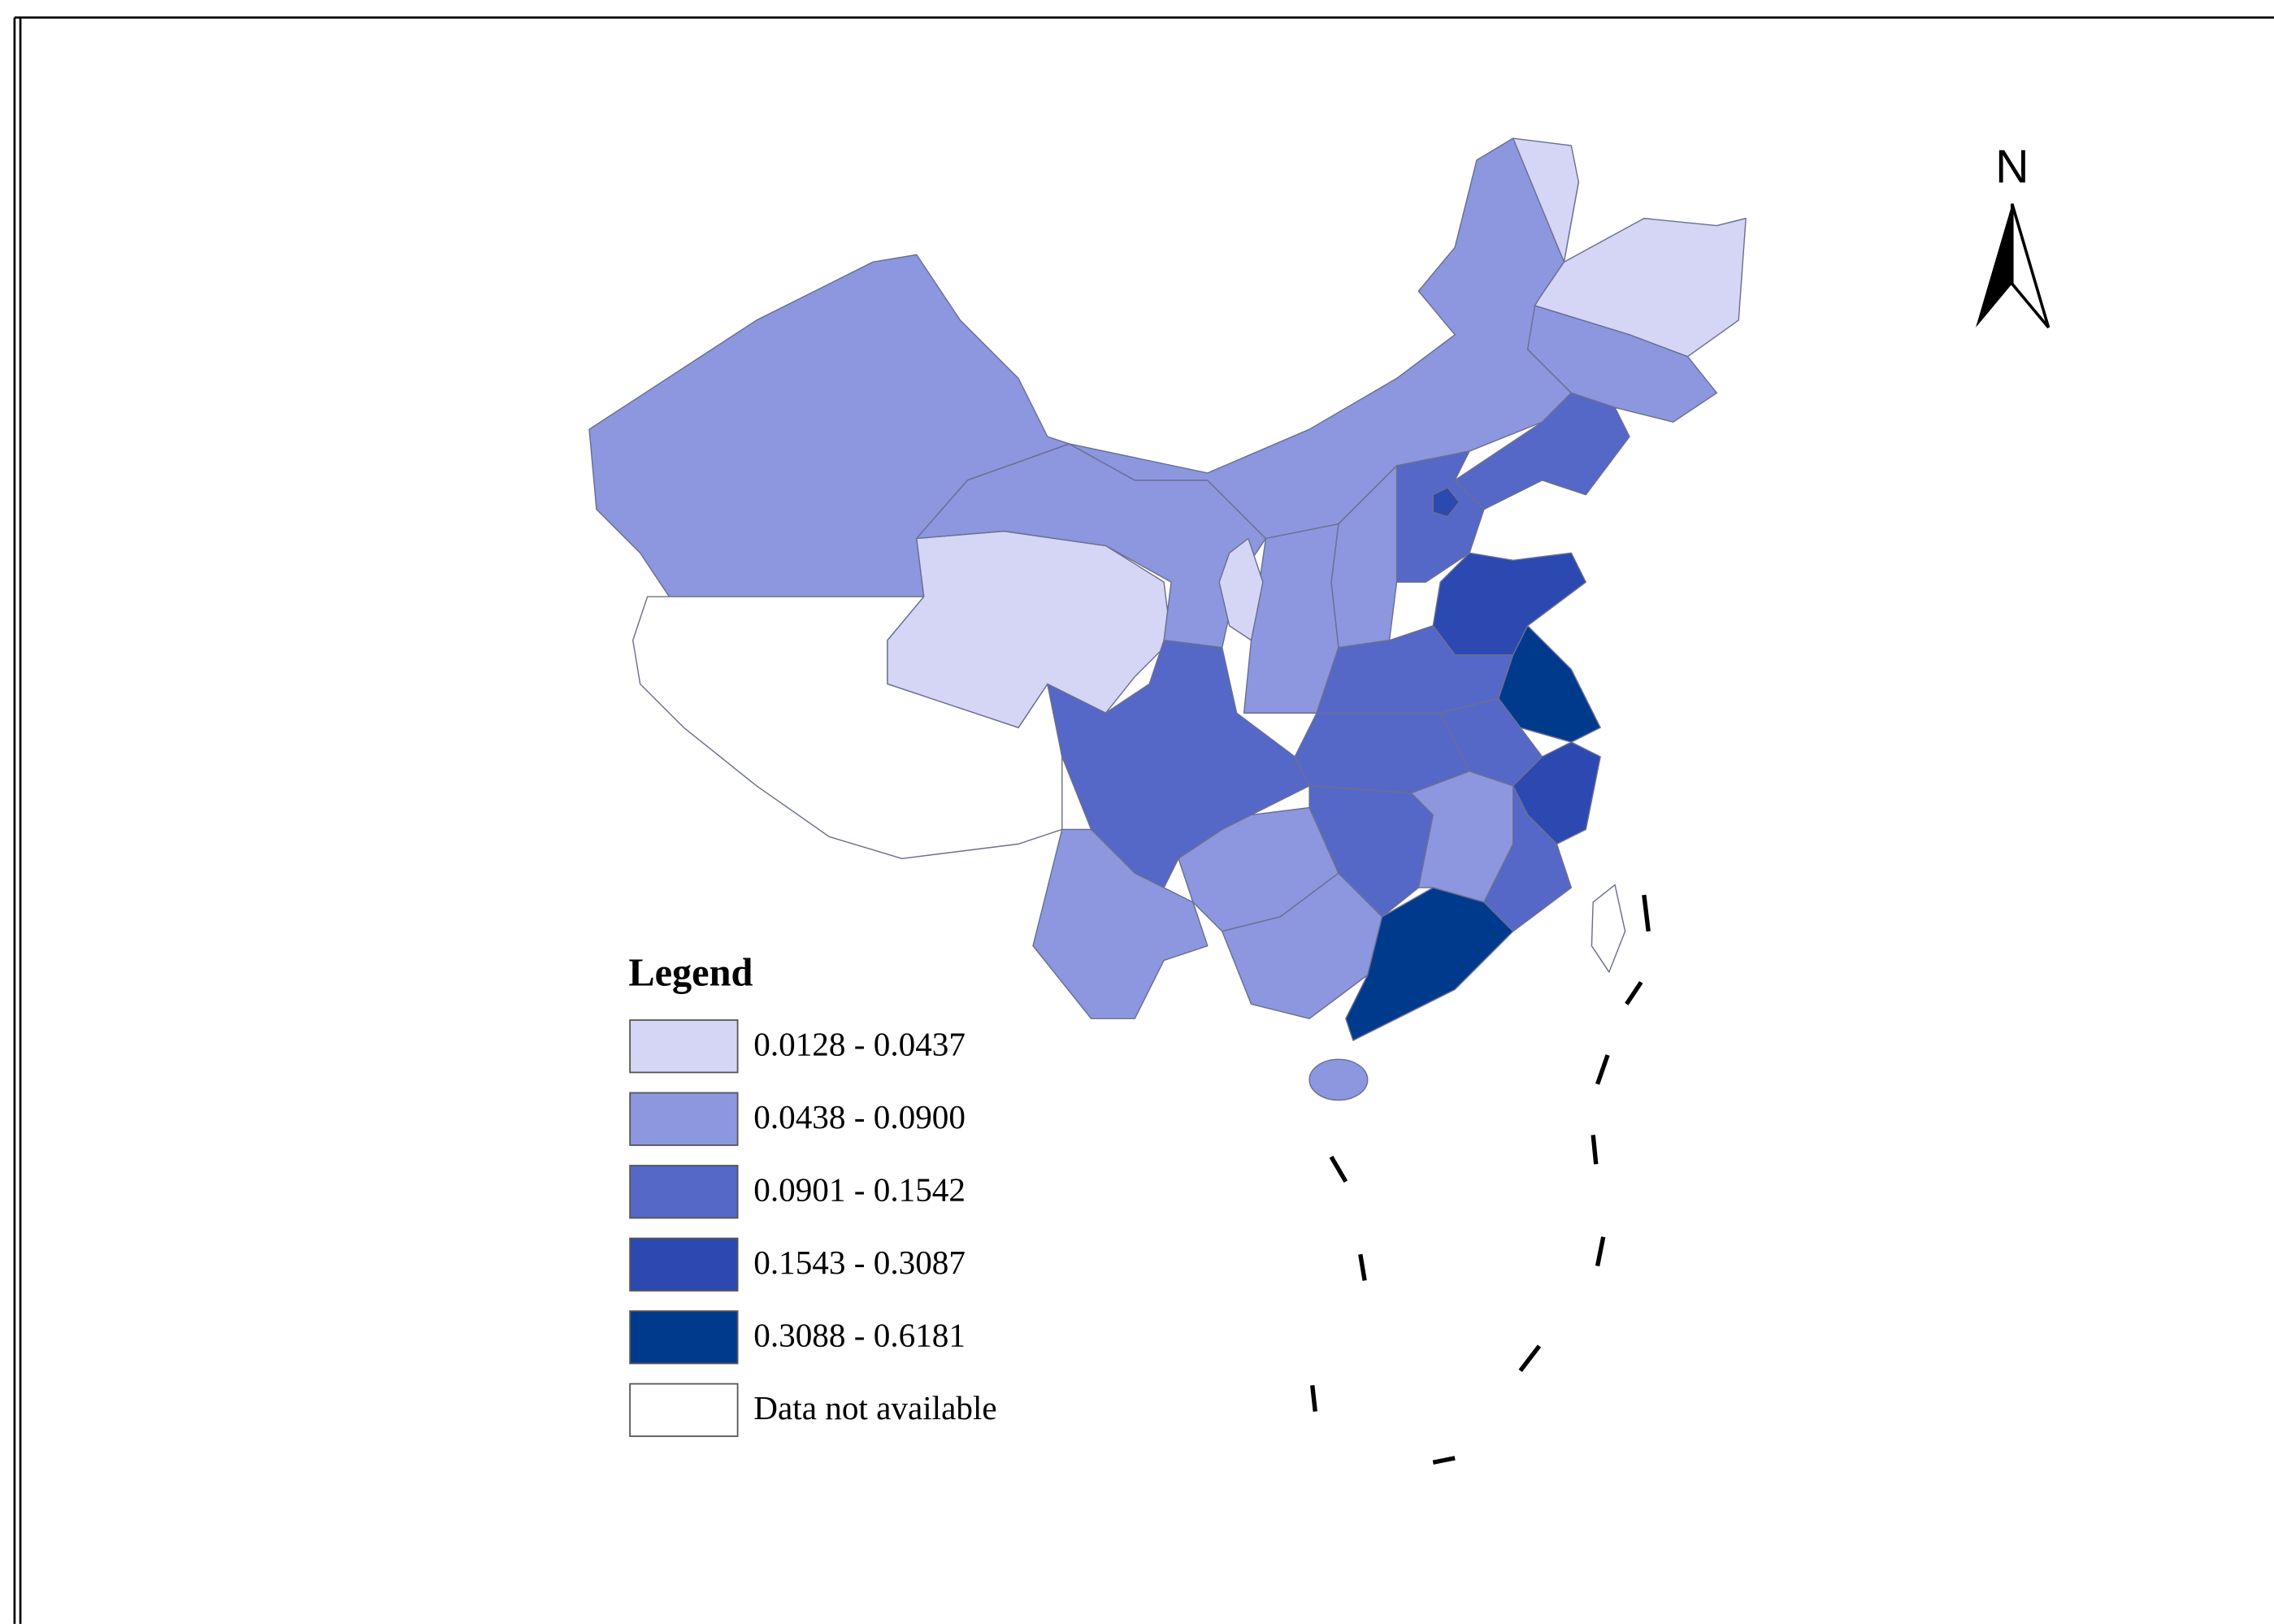  I want to click on south-china-sea-boundary, so click(1480, 1179).